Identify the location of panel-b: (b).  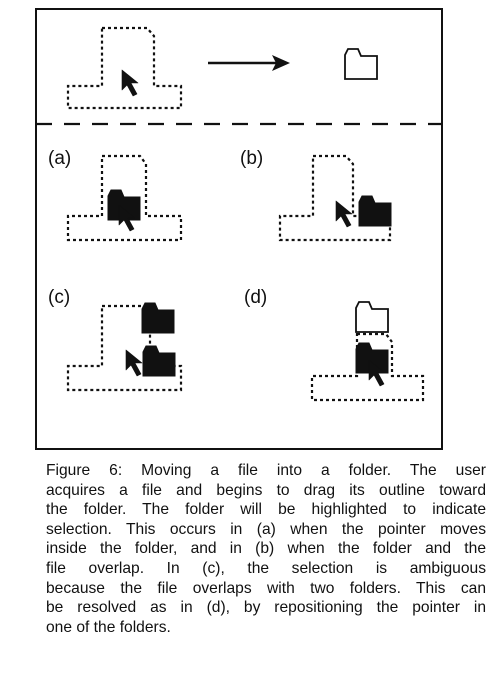
(316, 195).